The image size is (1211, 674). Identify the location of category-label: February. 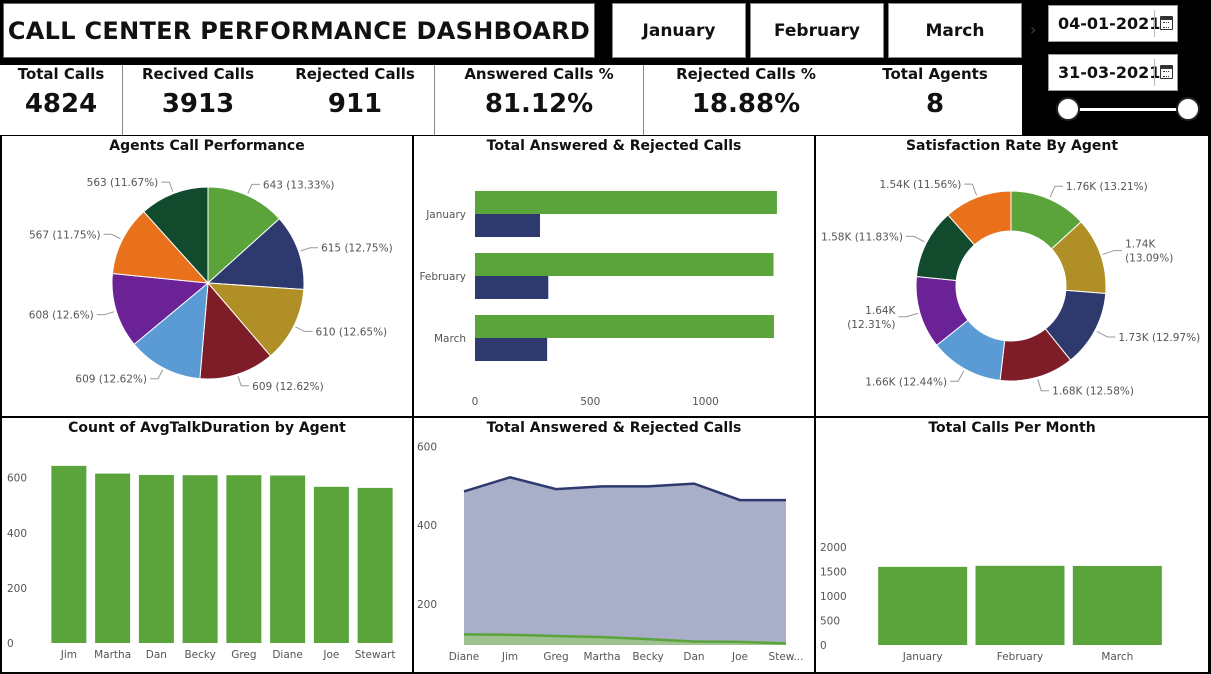
(442, 277).